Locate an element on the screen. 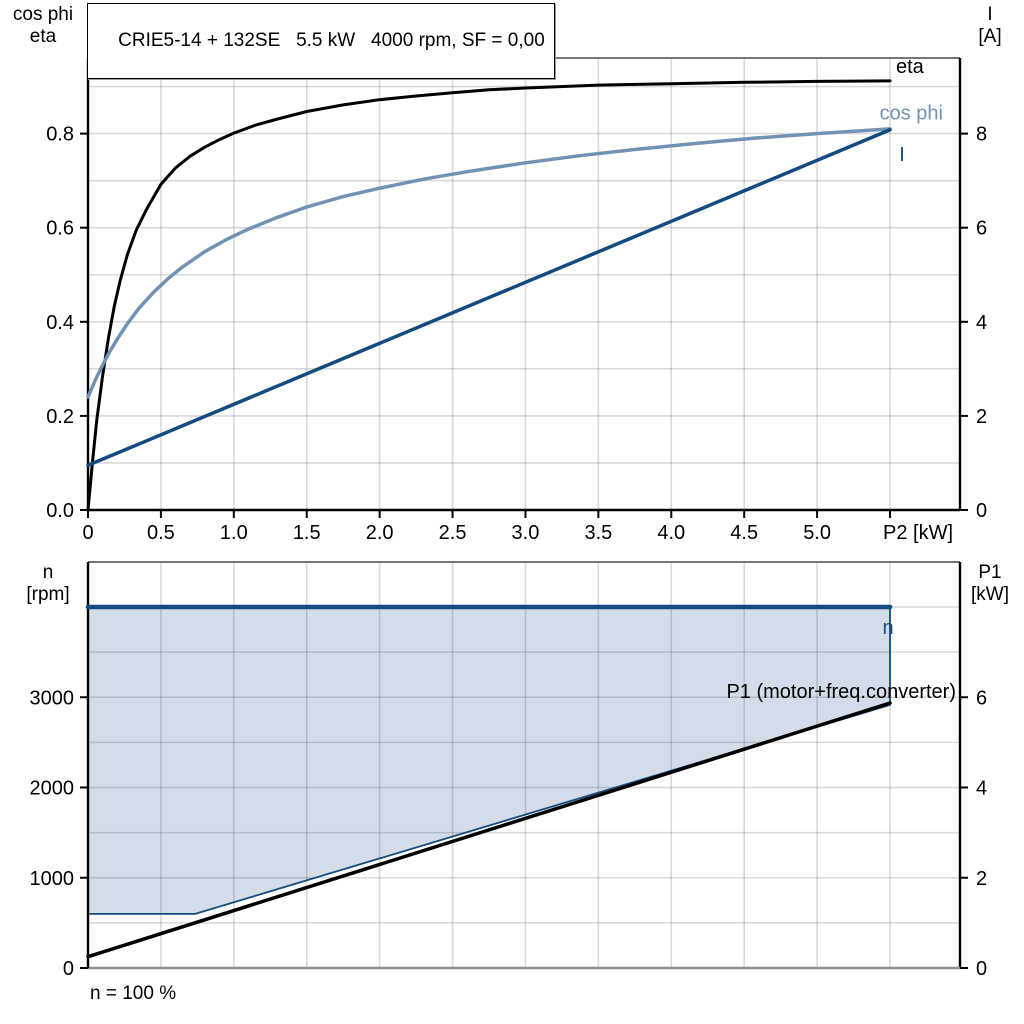  axis-title-speed-unit: [rpm] is located at coordinates (48, 594).